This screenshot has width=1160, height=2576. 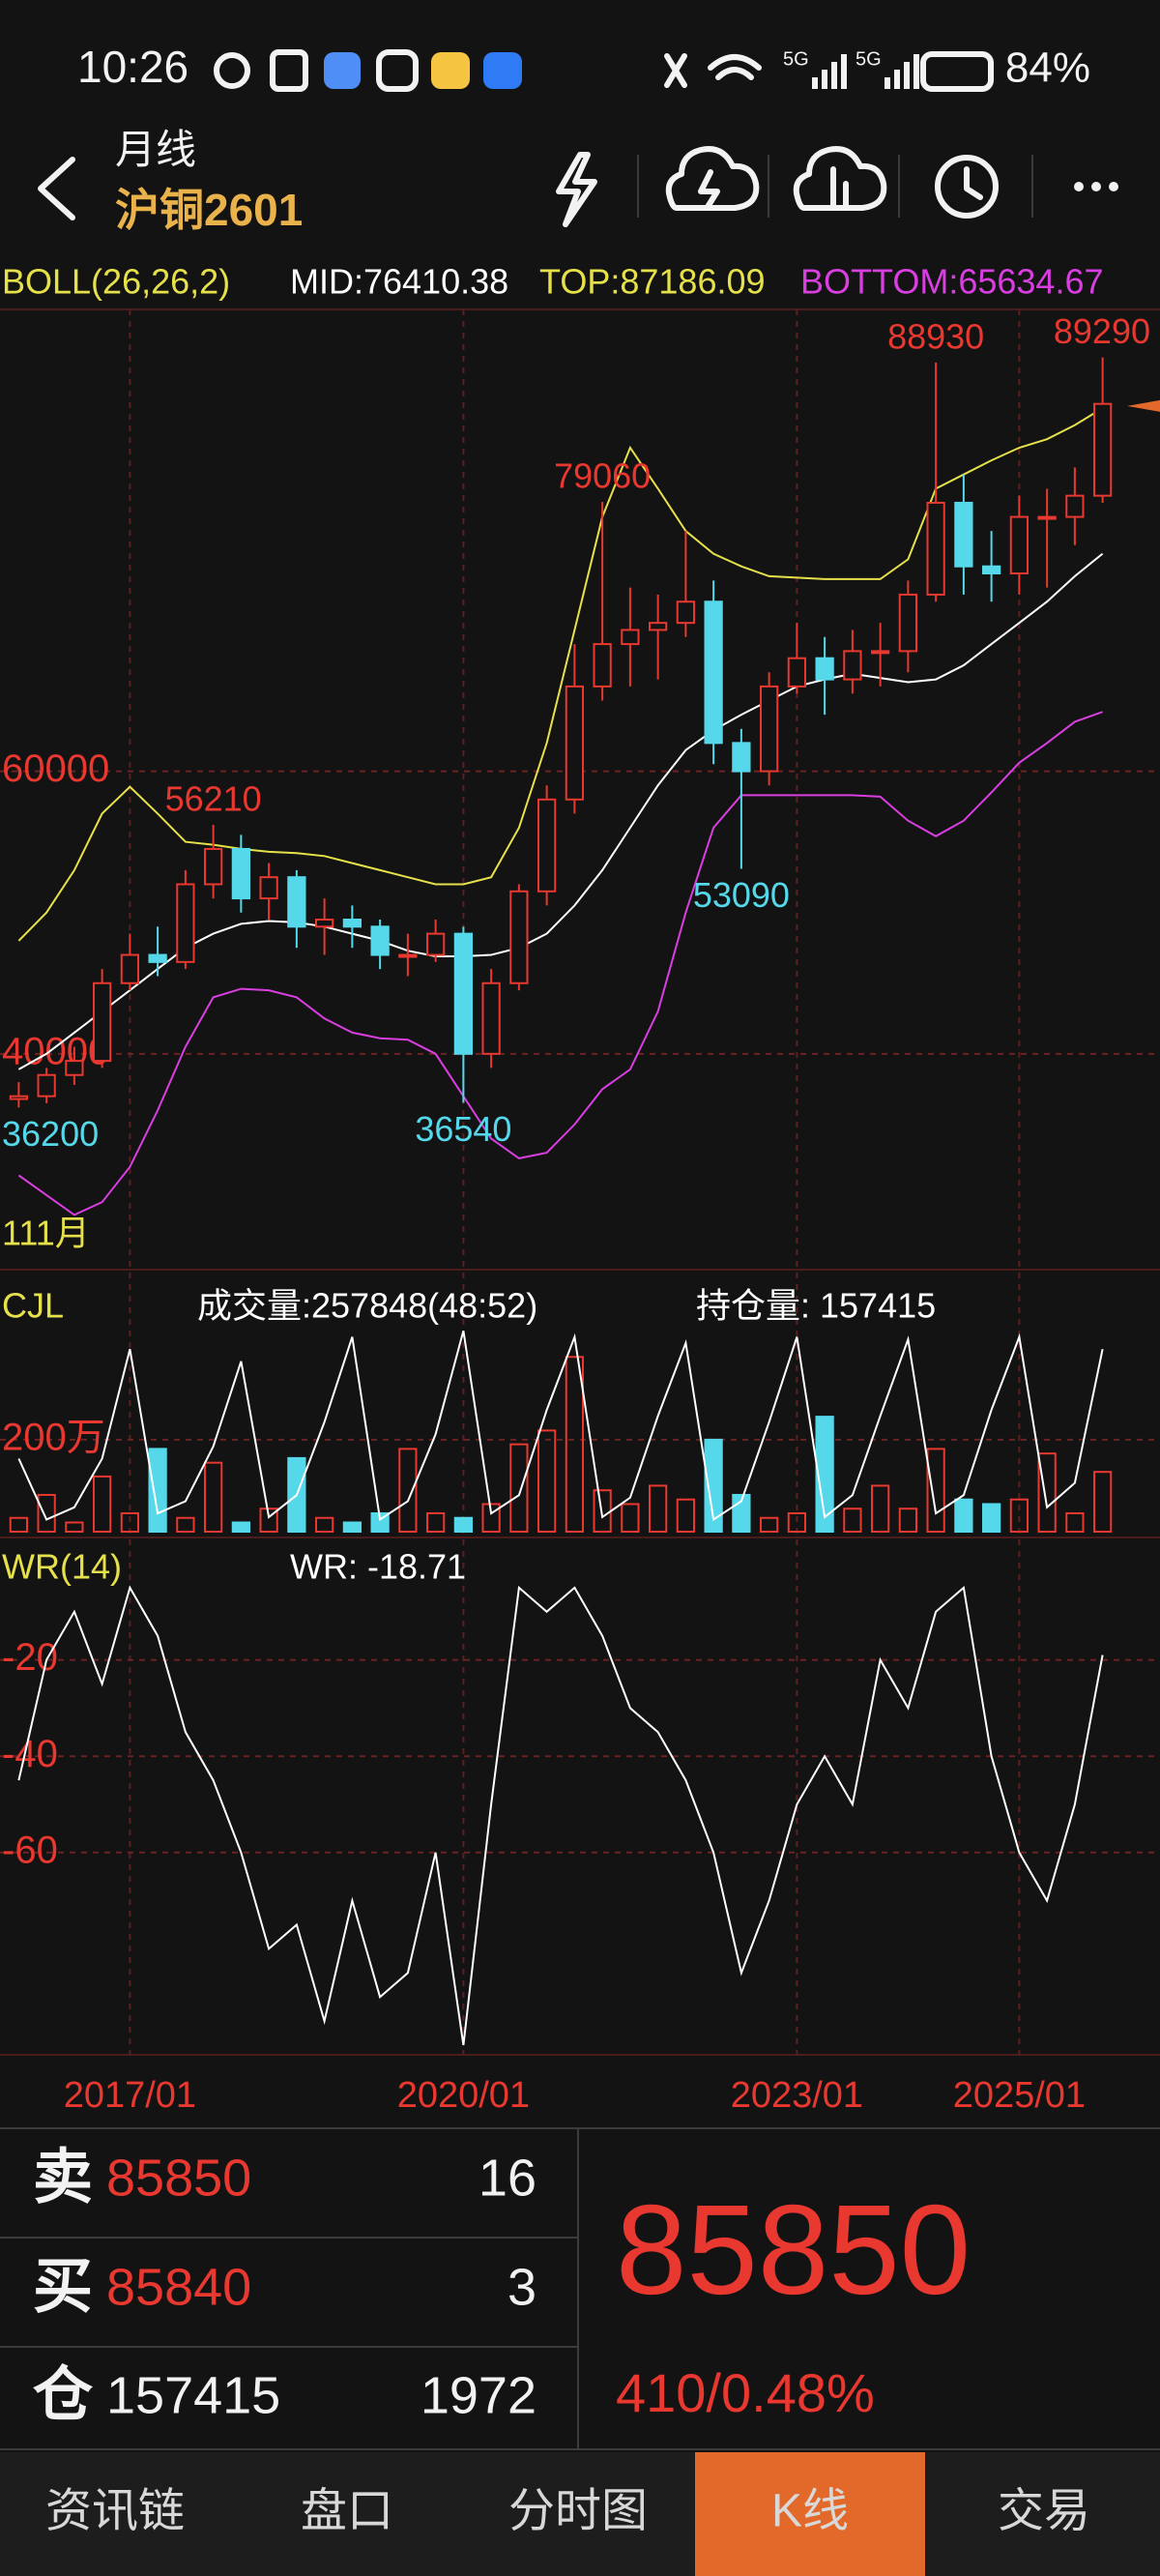 I want to click on signal-label: 5G, so click(x=869, y=59).